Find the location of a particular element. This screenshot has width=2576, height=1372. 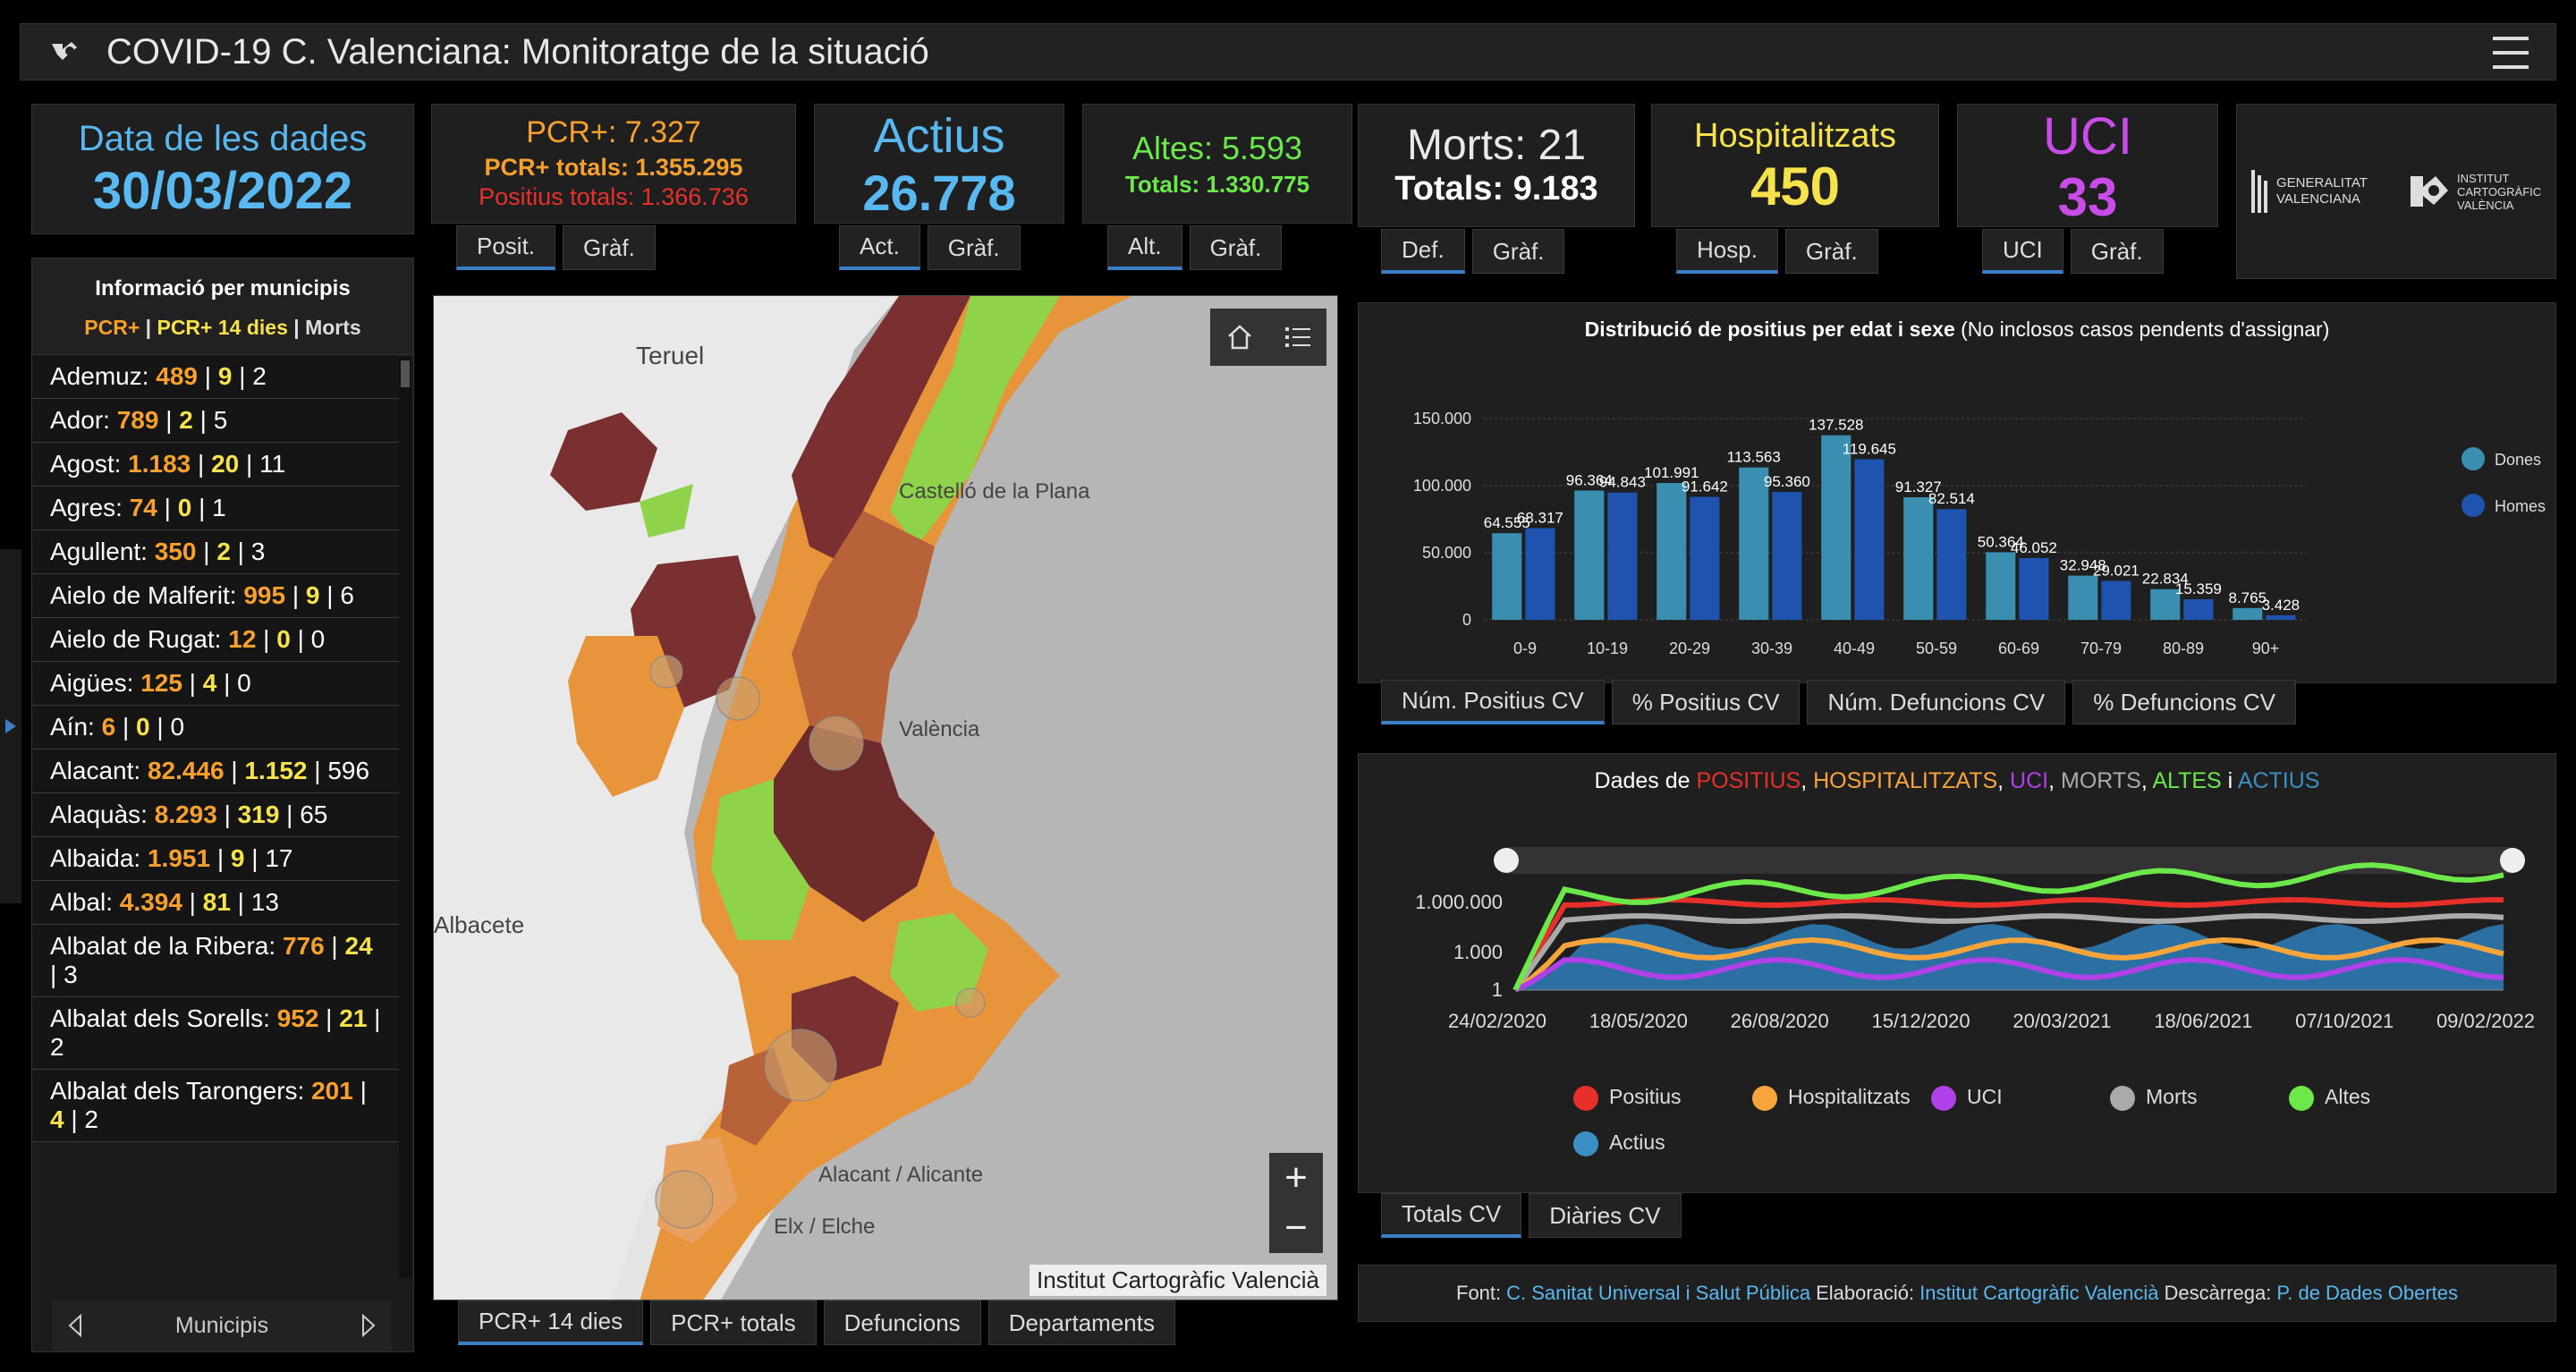

tab-act-graf: Gràf. is located at coordinates (974, 248).